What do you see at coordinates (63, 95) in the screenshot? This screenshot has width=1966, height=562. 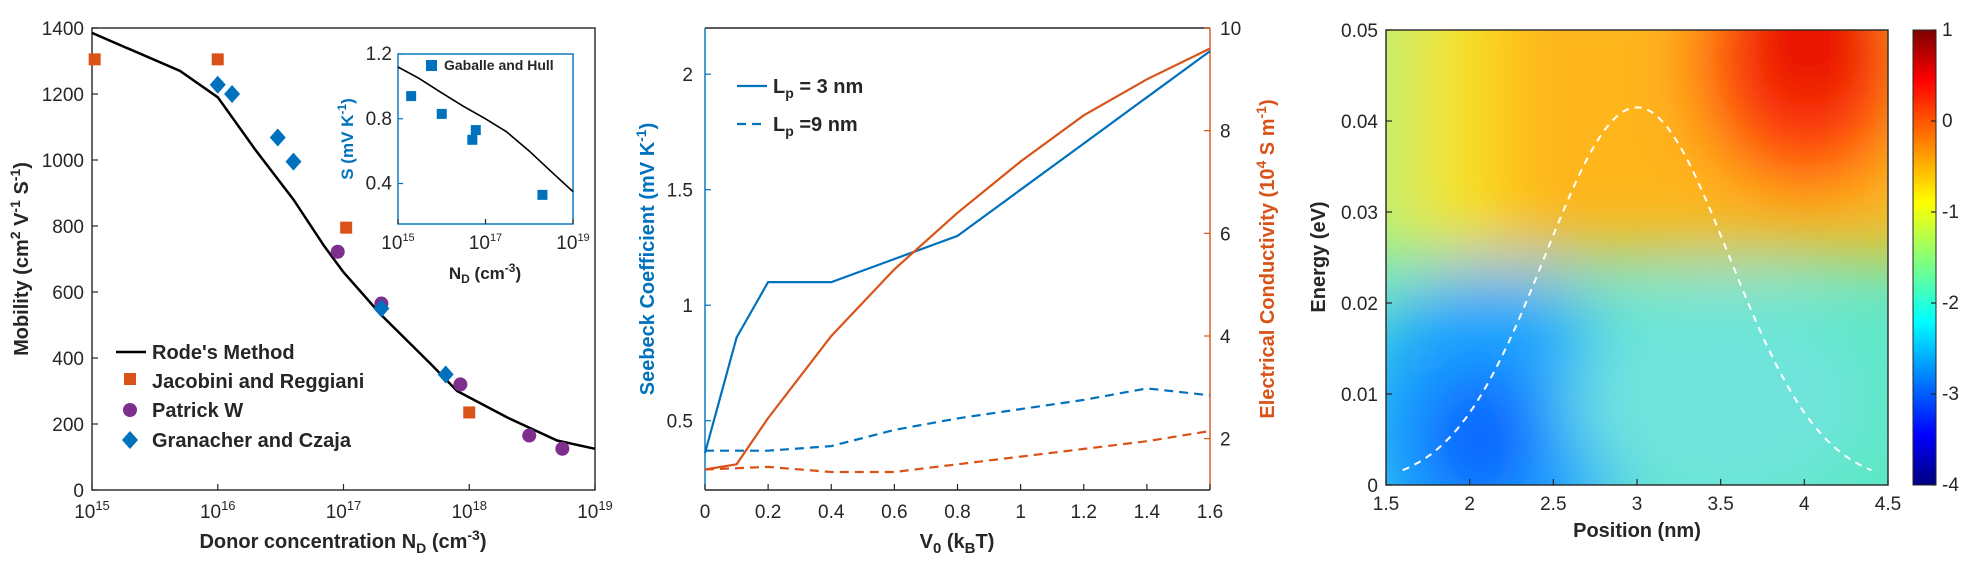 I see `y-tick-label: 1200` at bounding box center [63, 95].